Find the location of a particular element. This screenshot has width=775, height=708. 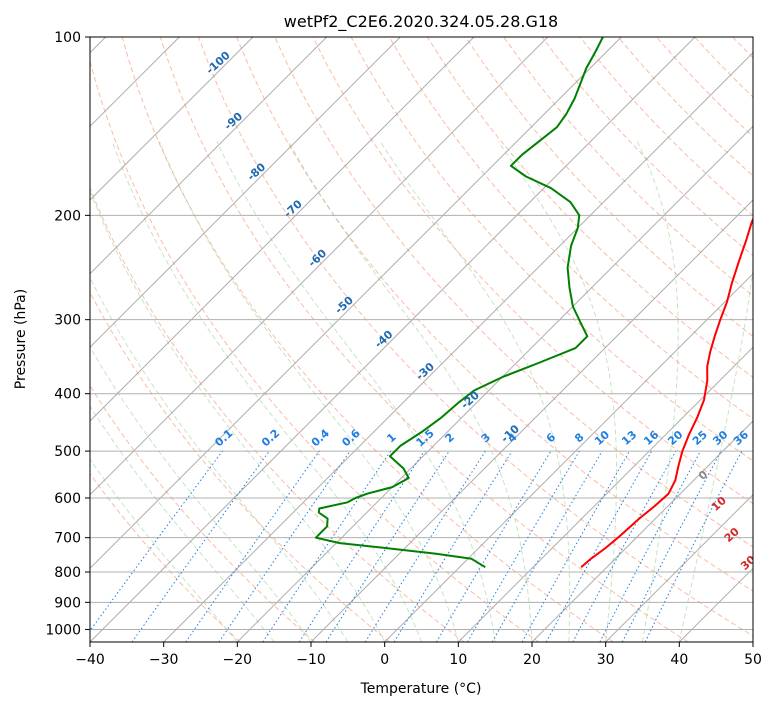

chart-title: wetPf2_C2E6.2020.324.05.28.G18 is located at coordinates (421, 22).